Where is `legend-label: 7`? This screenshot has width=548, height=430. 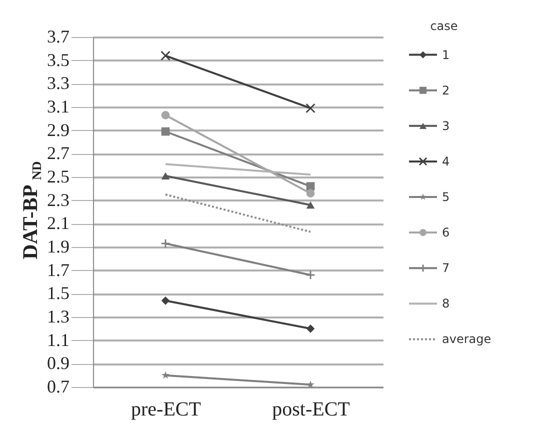
legend-label: 7 is located at coordinates (446, 268).